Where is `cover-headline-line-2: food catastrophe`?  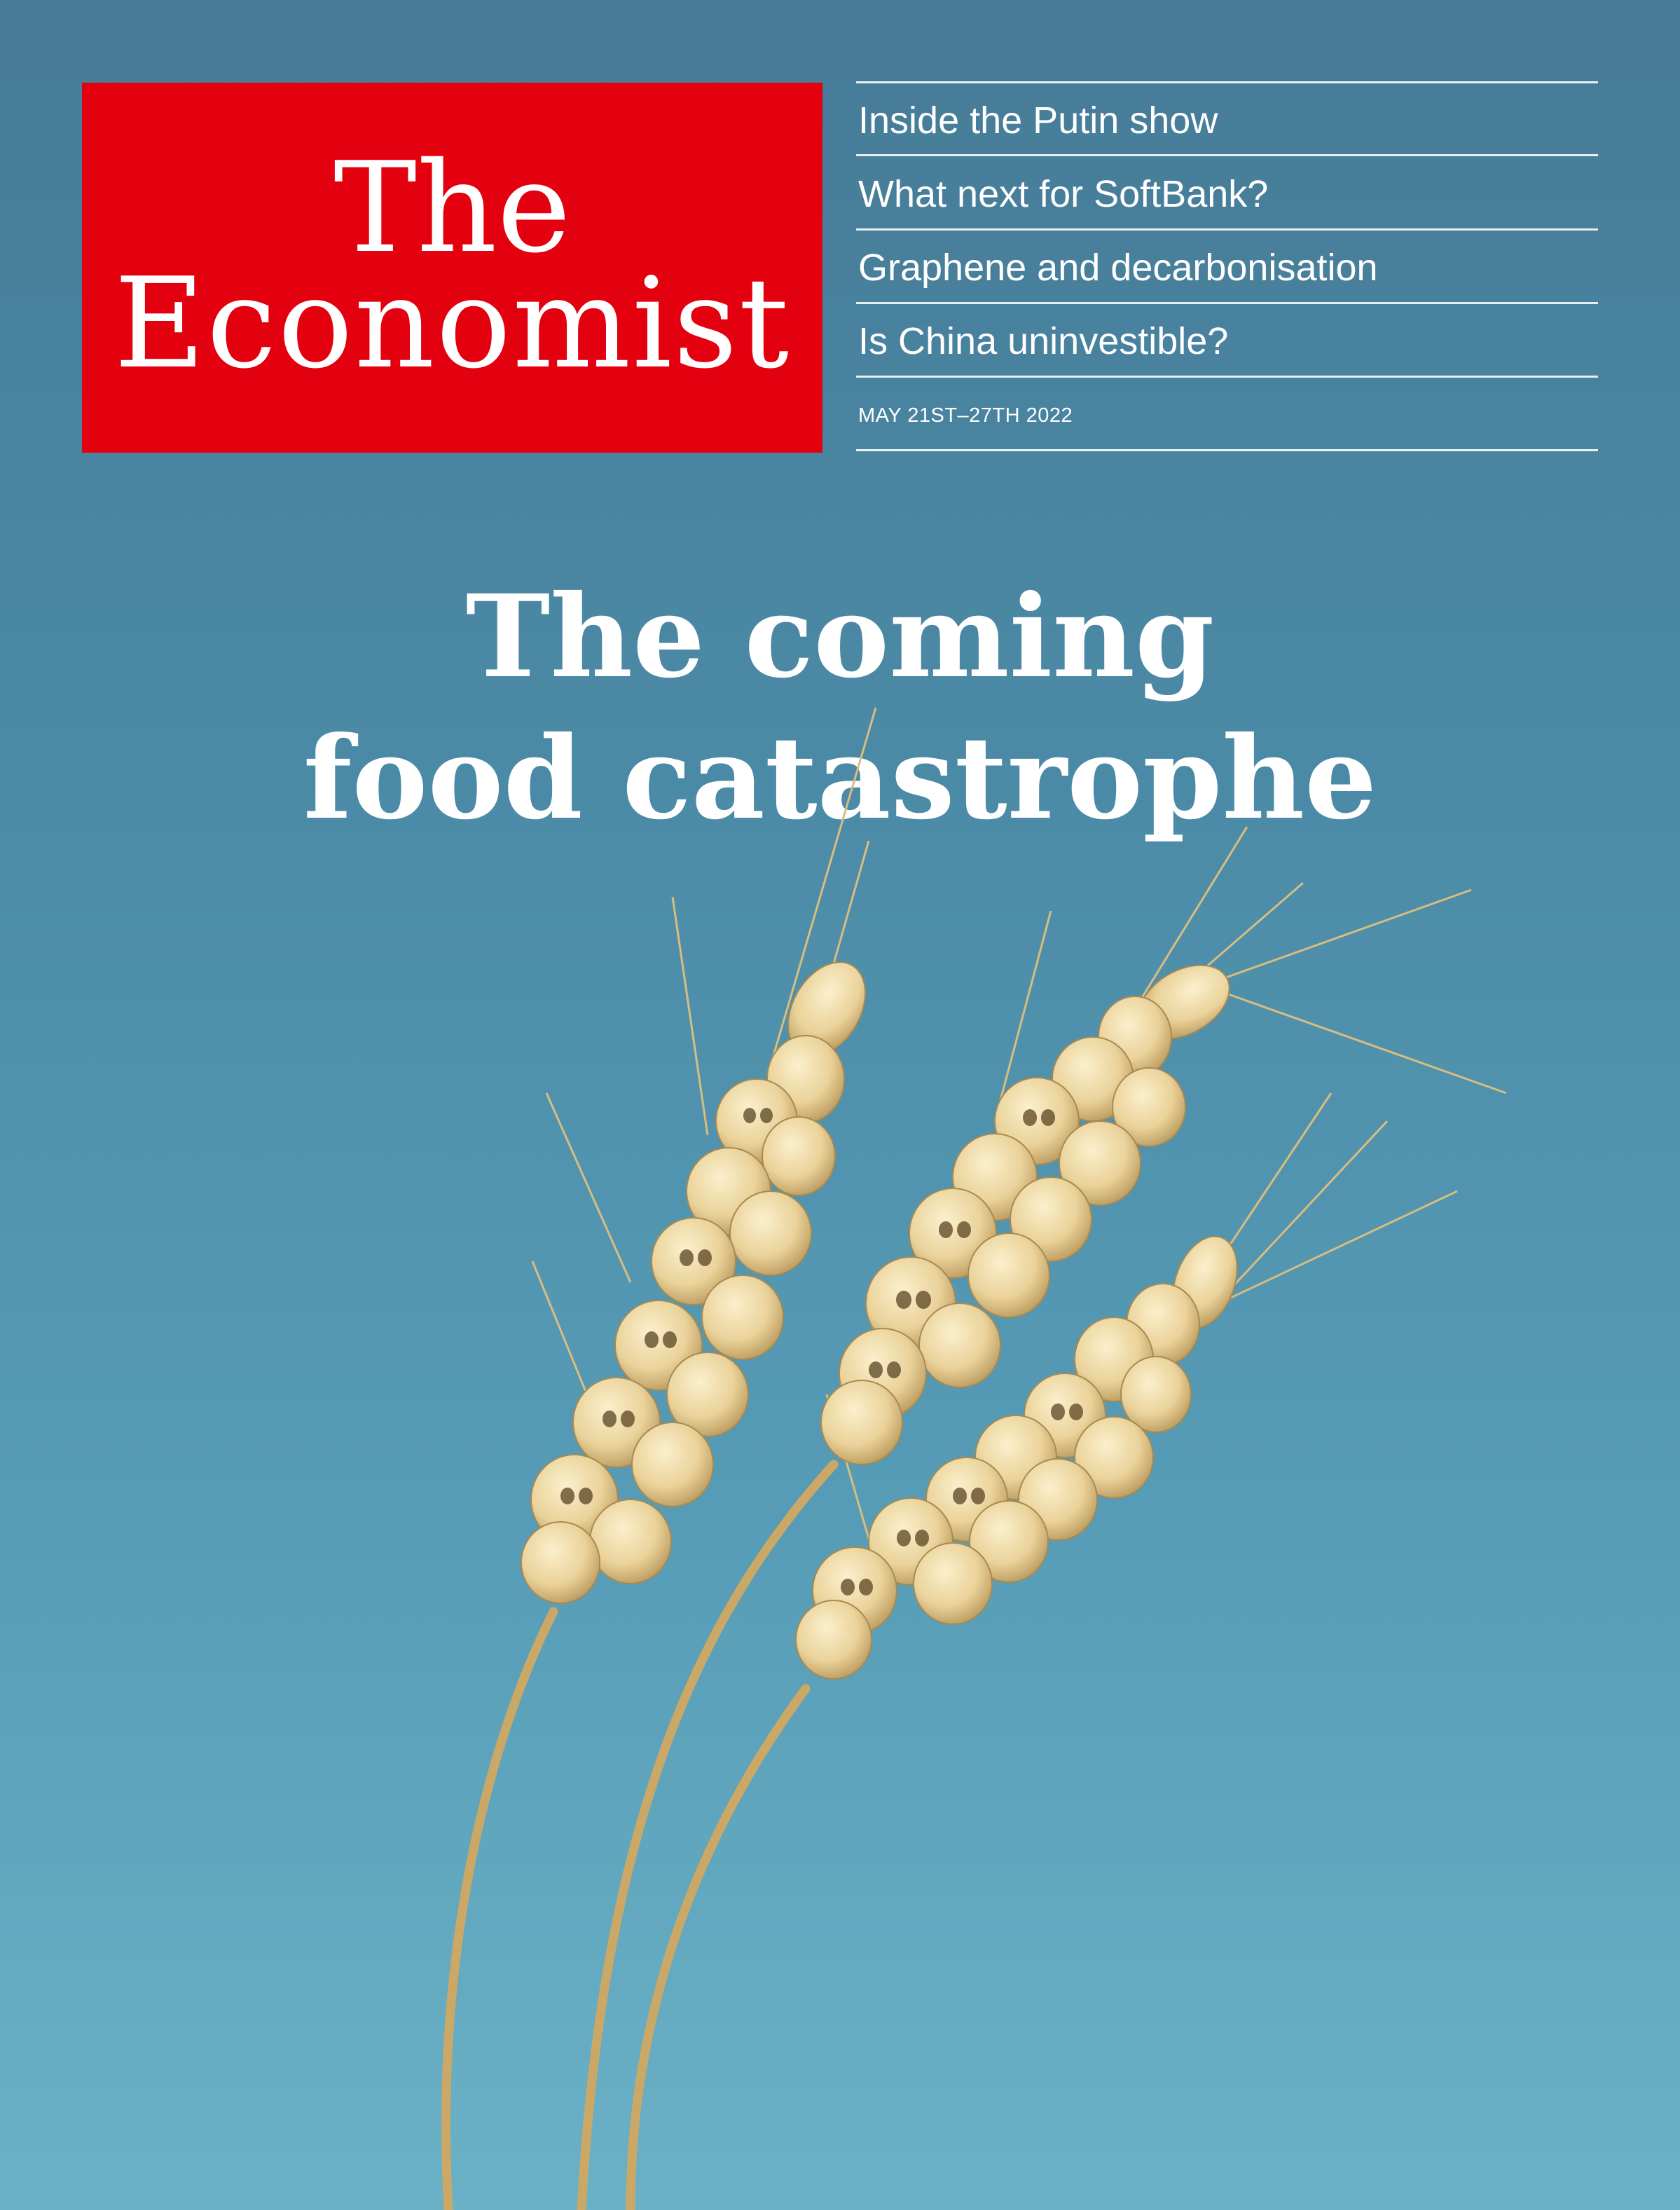 cover-headline-line-2: food catastrophe is located at coordinates (840, 778).